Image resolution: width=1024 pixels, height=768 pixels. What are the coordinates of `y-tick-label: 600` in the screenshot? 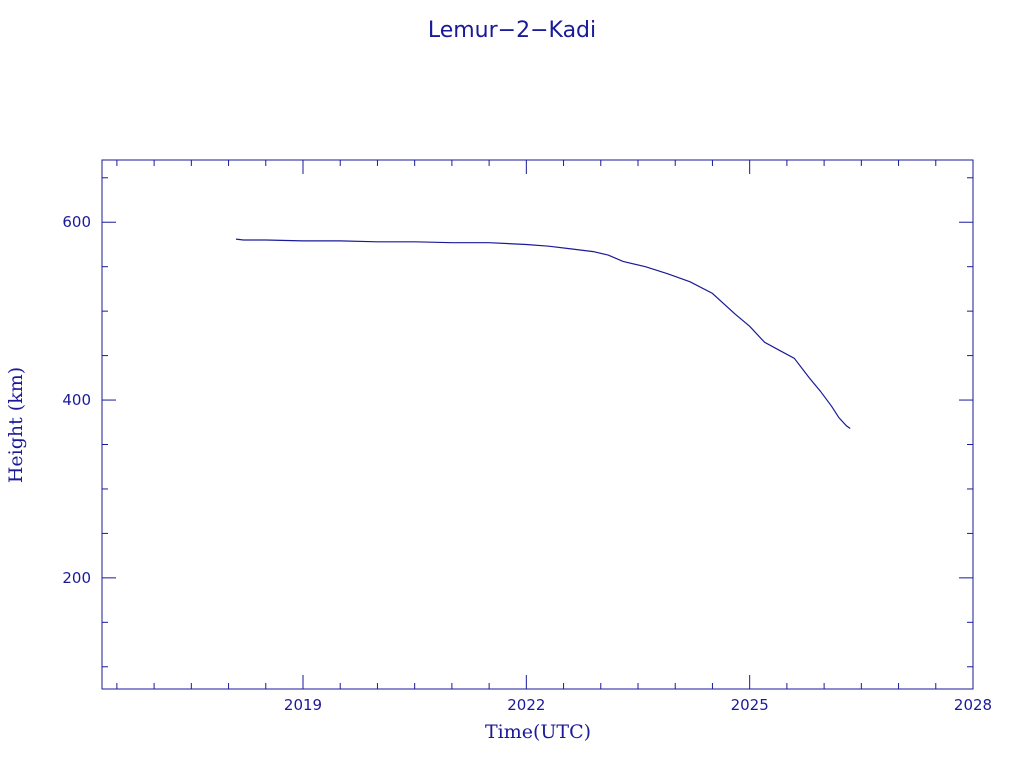 It's located at (76, 222).